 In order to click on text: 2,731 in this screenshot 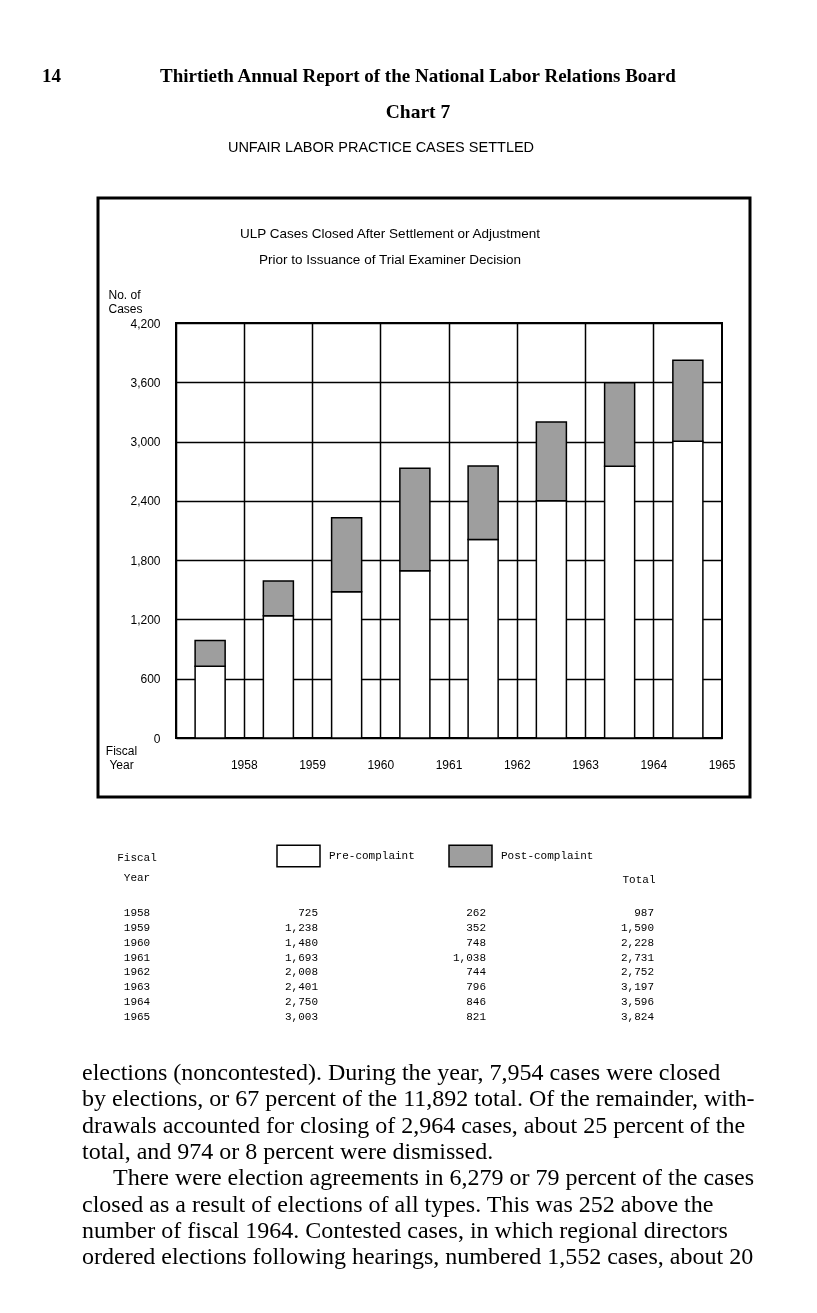, I will do `click(637, 957)`.